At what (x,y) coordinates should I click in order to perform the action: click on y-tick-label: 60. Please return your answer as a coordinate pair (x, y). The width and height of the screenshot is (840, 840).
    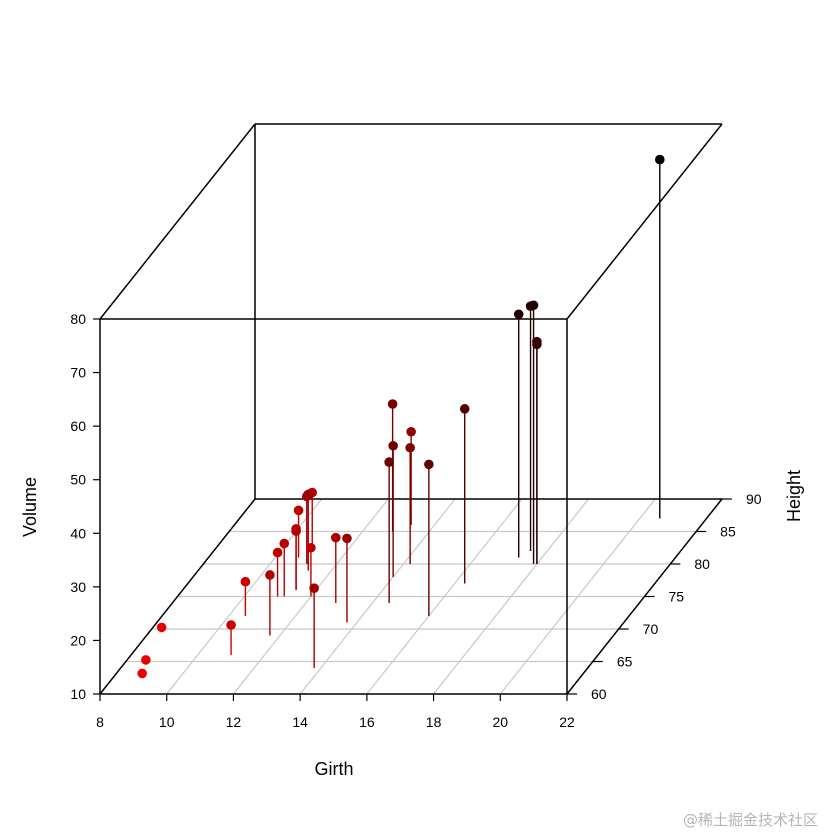
    Looking at the image, I should click on (599, 694).